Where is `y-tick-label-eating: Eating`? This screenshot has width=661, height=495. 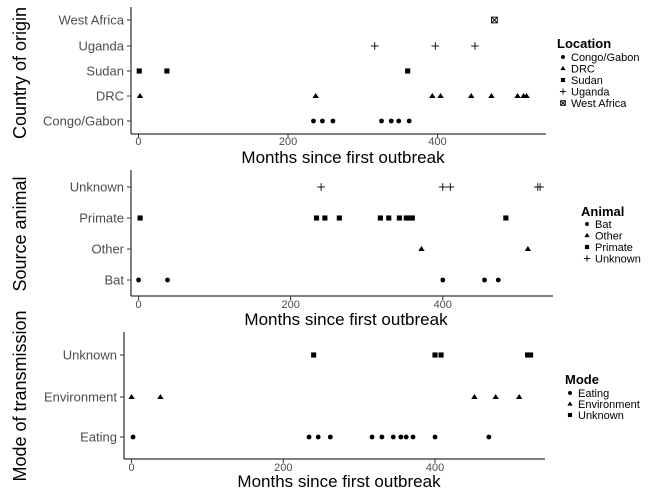
y-tick-label-eating: Eating is located at coordinates (98, 437).